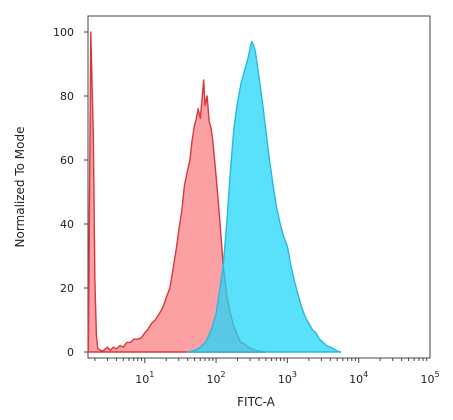  Describe the element at coordinates (358, 378) in the screenshot. I see `x-tick-label: 10⁴` at that location.